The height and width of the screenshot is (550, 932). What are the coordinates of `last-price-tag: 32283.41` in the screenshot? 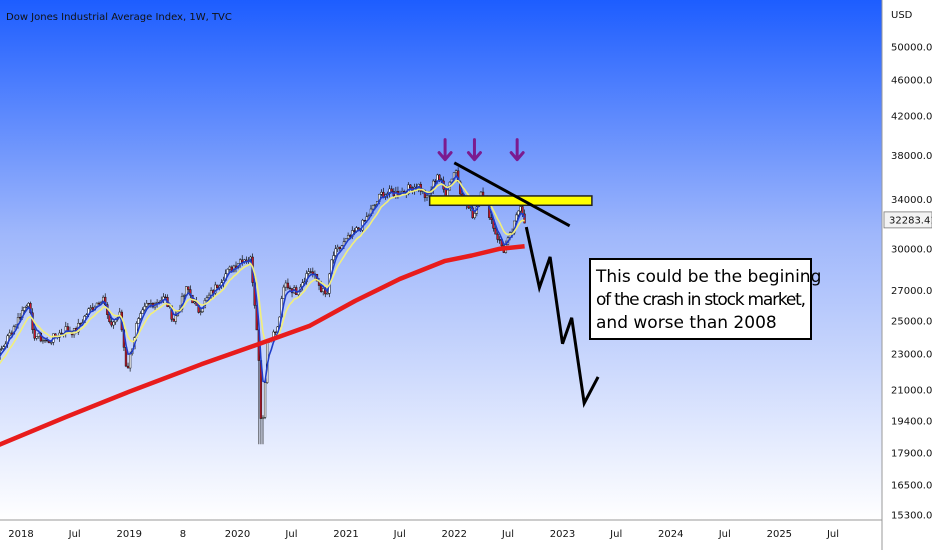 It's located at (907, 220).